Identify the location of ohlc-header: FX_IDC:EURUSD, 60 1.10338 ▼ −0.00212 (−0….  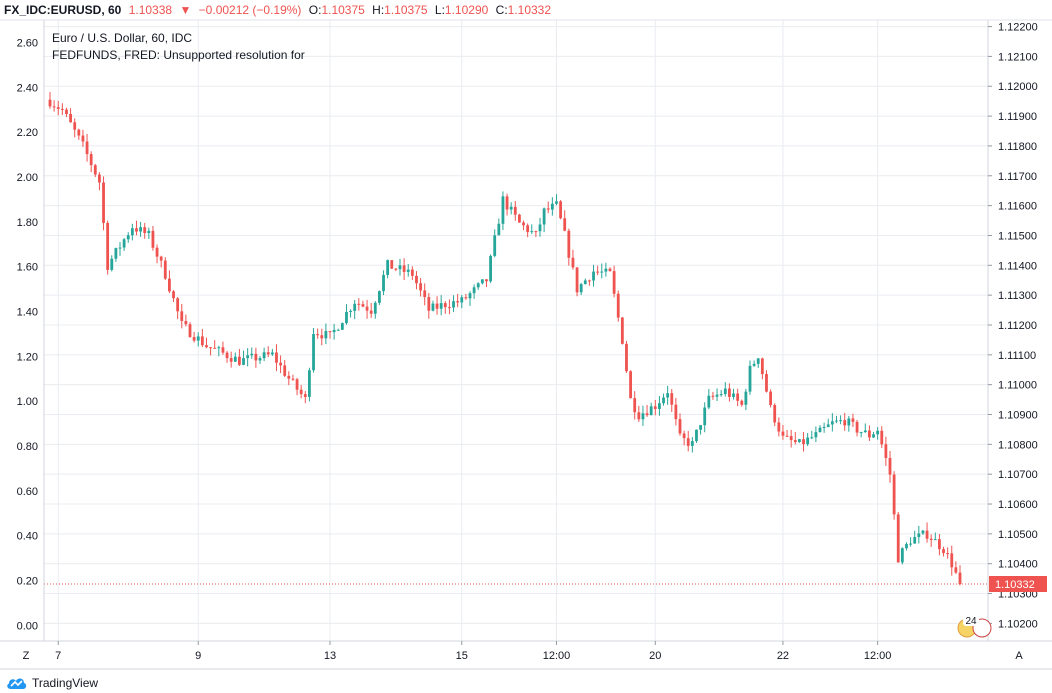
(526, 10).